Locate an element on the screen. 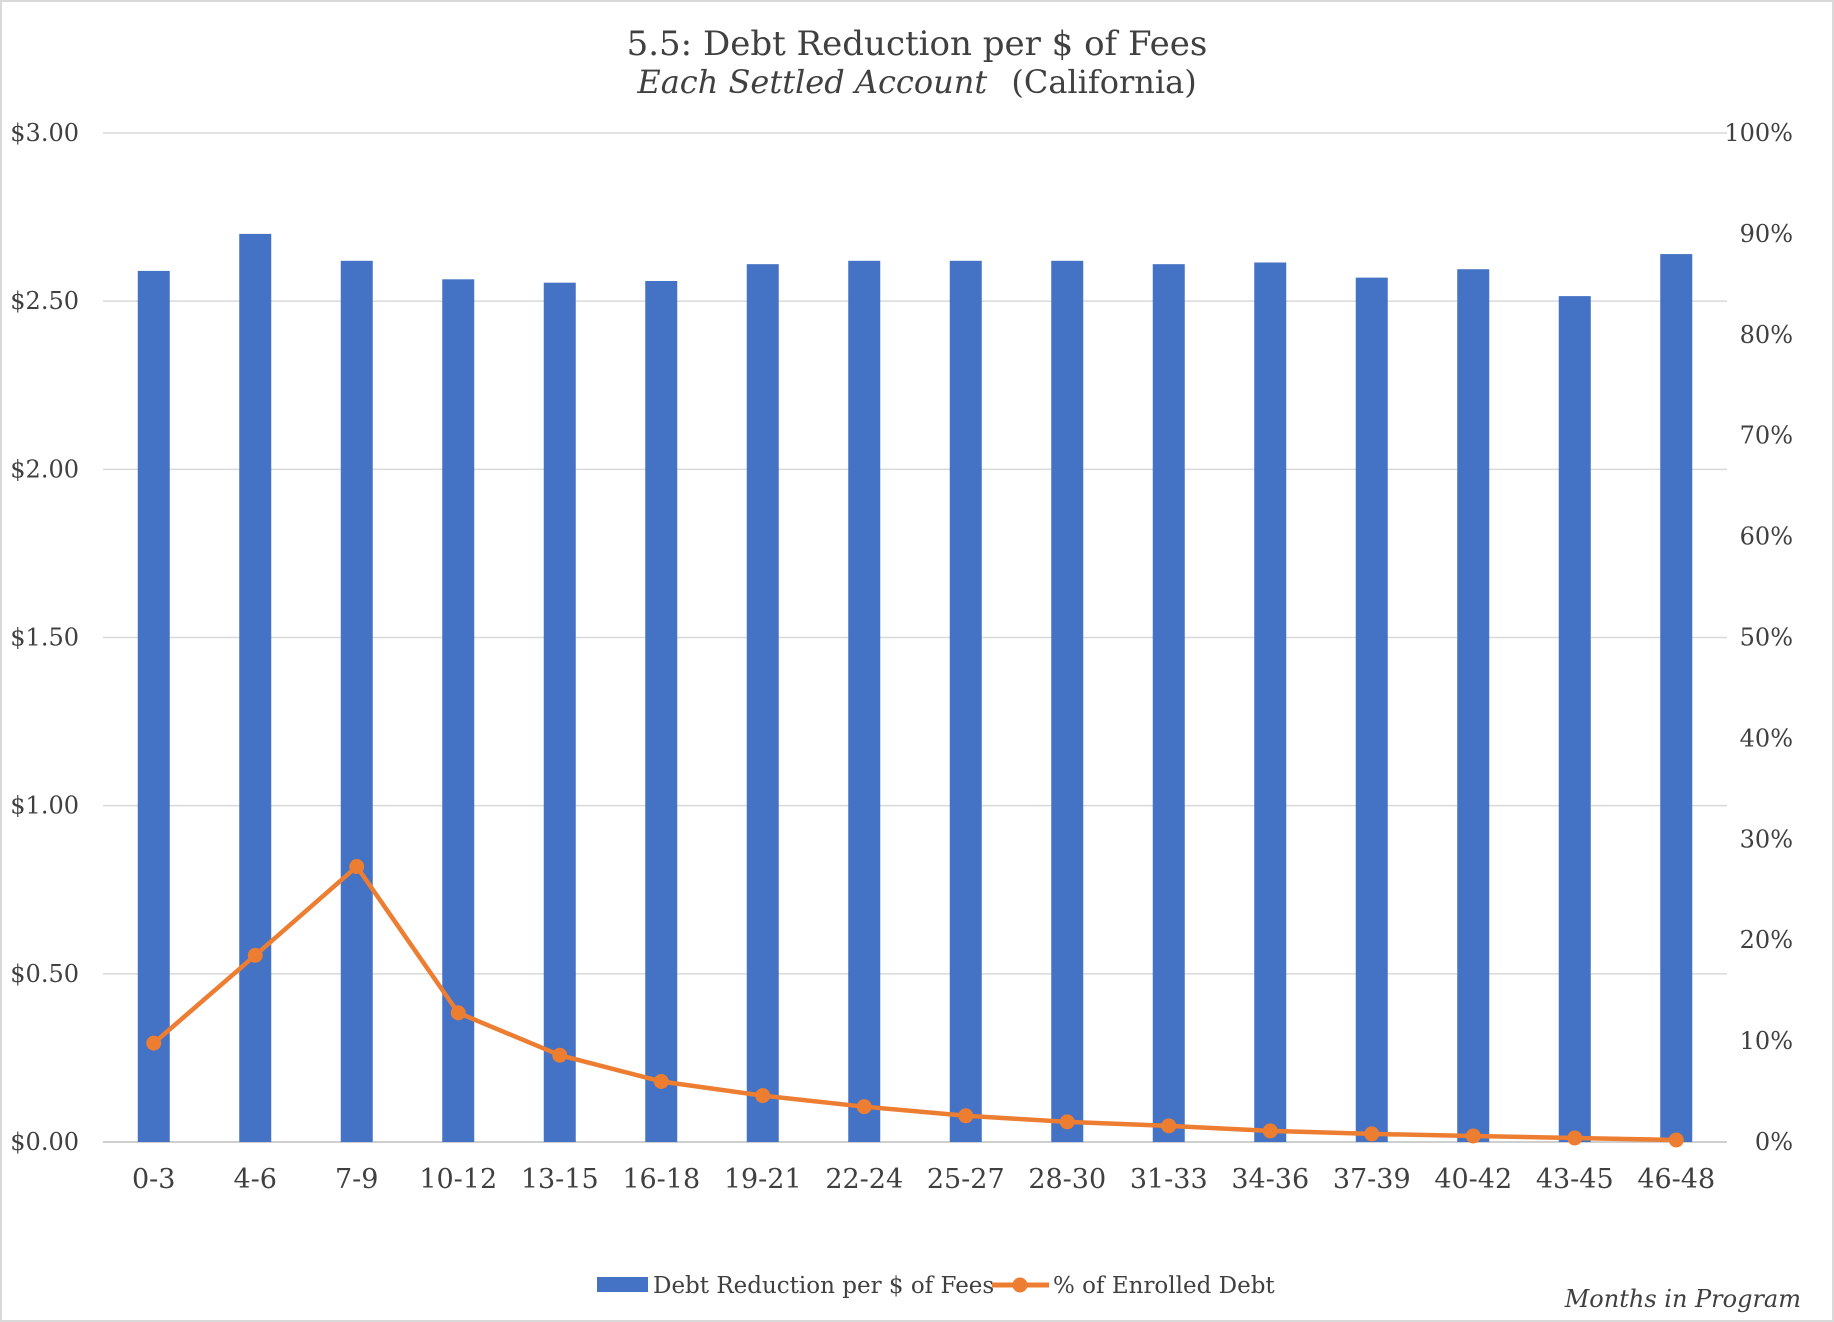 The image size is (1834, 1322). left-tick-label: $2.50 is located at coordinates (44, 301).